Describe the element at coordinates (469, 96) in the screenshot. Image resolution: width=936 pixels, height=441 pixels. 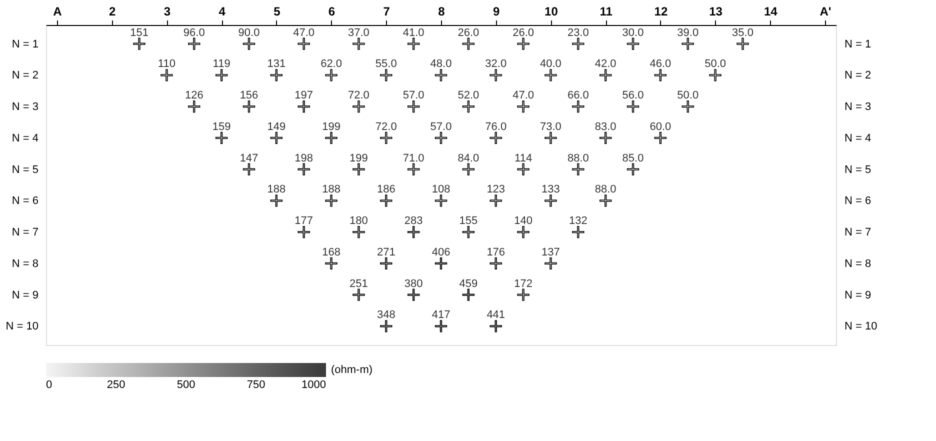
I see `annotation: 52.0` at that location.